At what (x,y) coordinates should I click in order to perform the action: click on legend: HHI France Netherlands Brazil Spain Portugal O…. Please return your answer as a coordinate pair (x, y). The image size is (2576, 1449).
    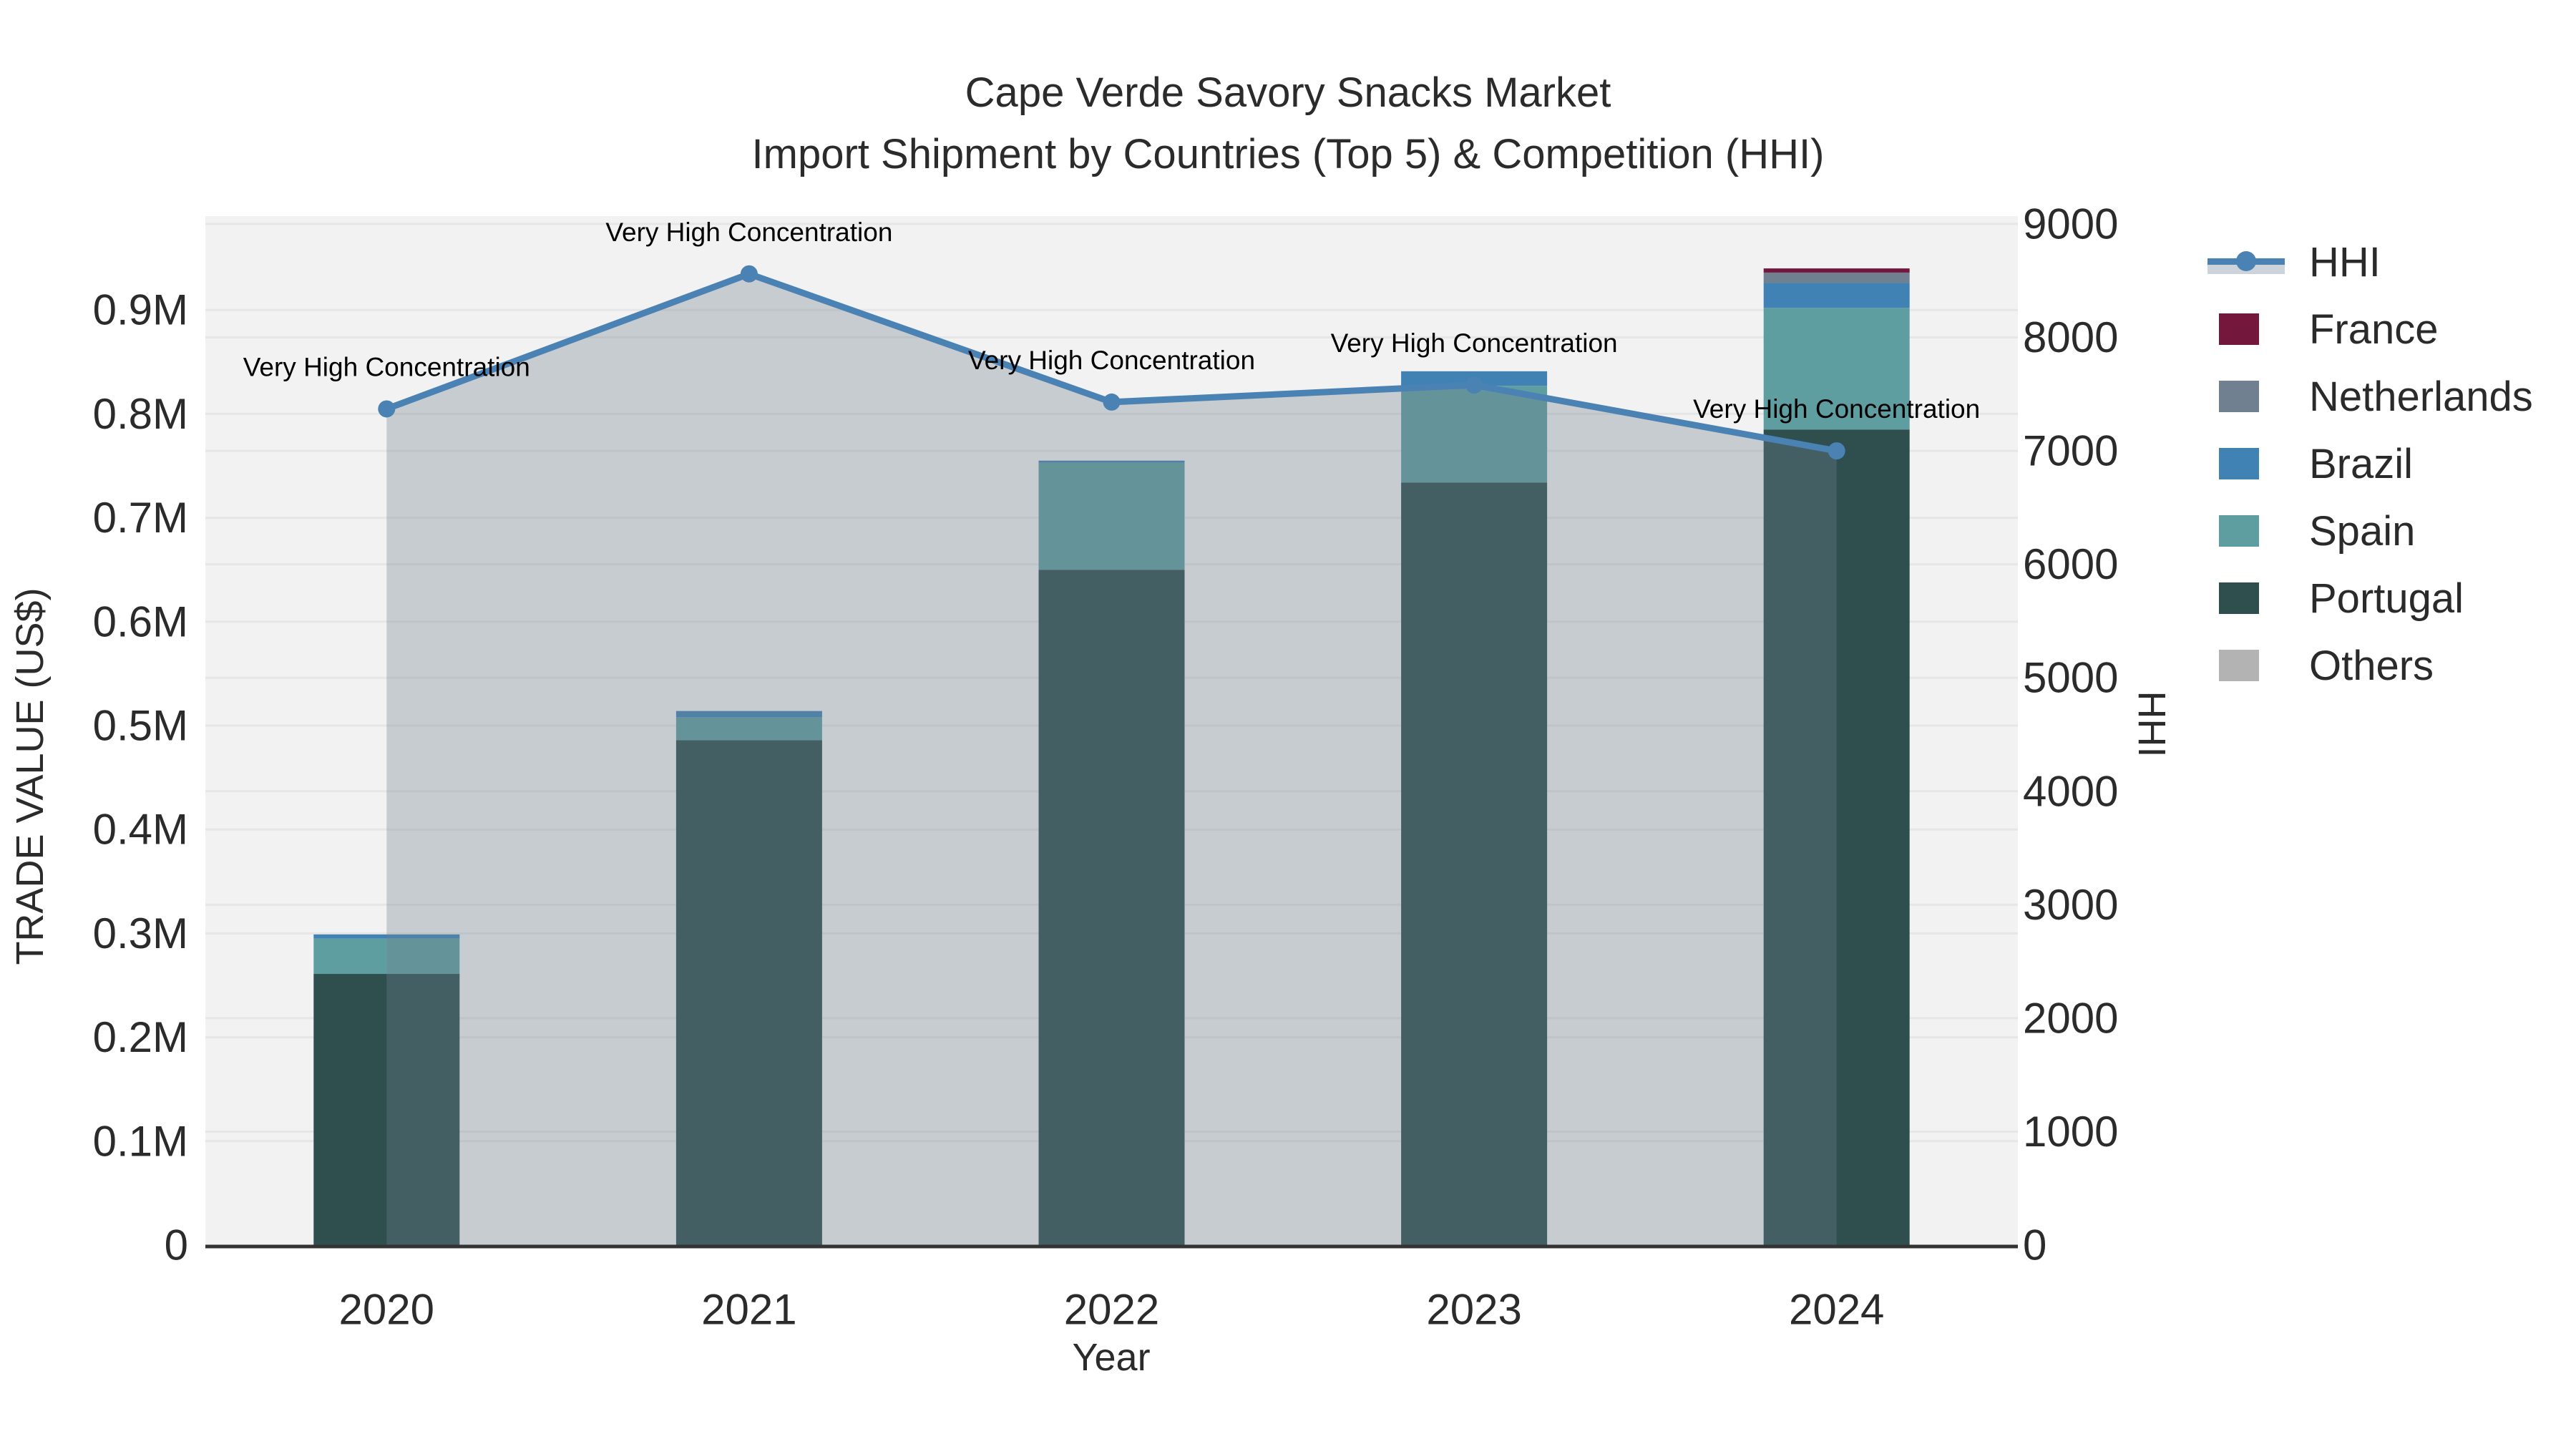
    Looking at the image, I should click on (2370, 463).